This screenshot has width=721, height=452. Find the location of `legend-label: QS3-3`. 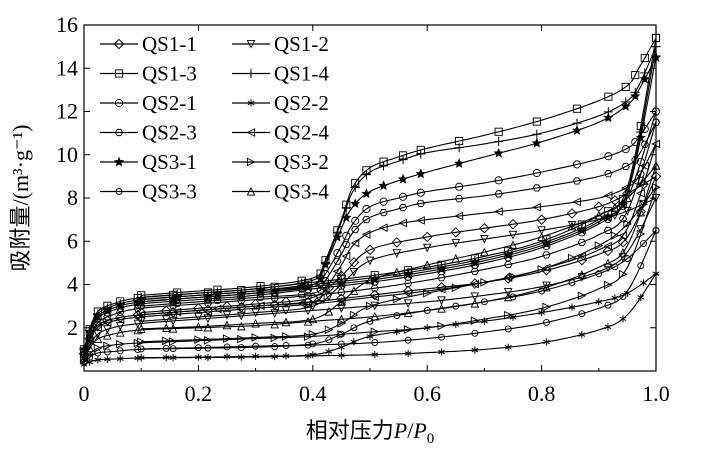

legend-label: QS3-3 is located at coordinates (169, 192).